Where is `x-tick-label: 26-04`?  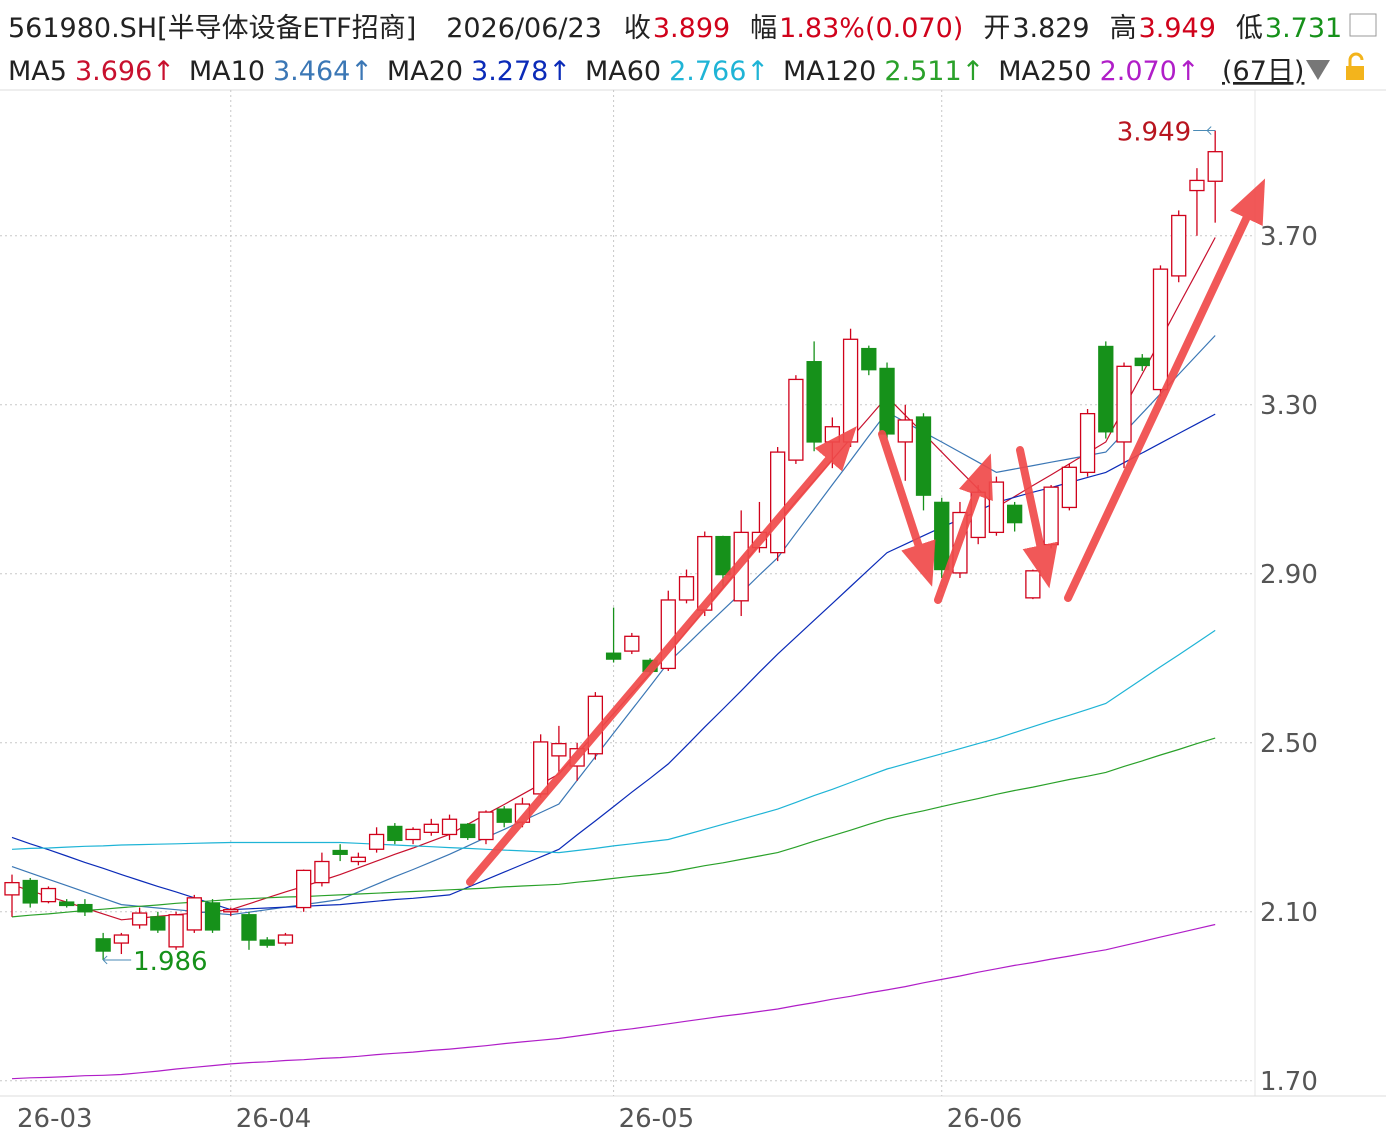
x-tick-label: 26-04 is located at coordinates (274, 1119).